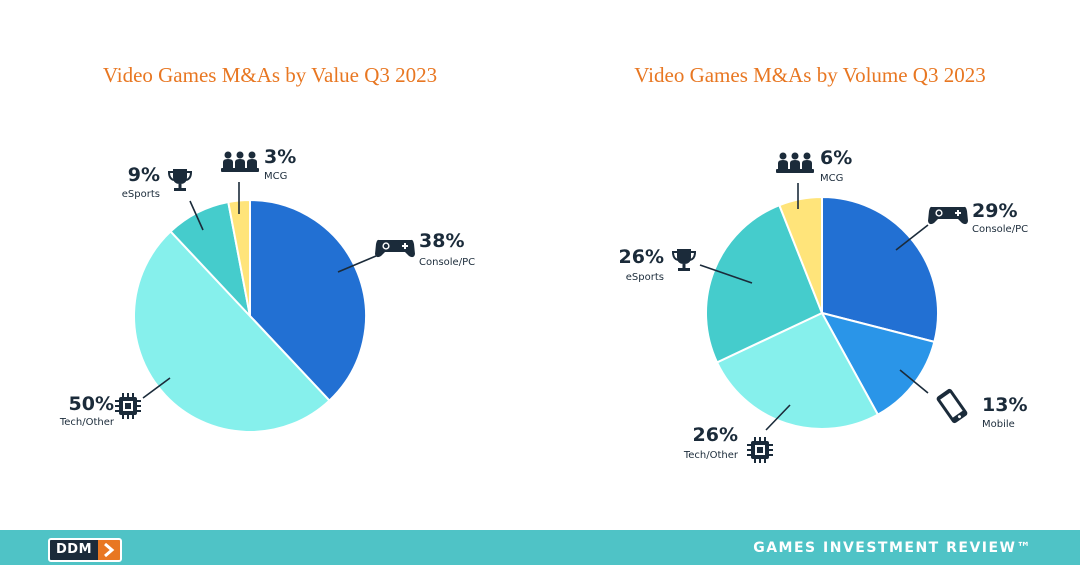 Image resolution: width=1080 pixels, height=565 pixels. Describe the element at coordinates (109, 550) in the screenshot. I see `chevron-right-icon` at that location.